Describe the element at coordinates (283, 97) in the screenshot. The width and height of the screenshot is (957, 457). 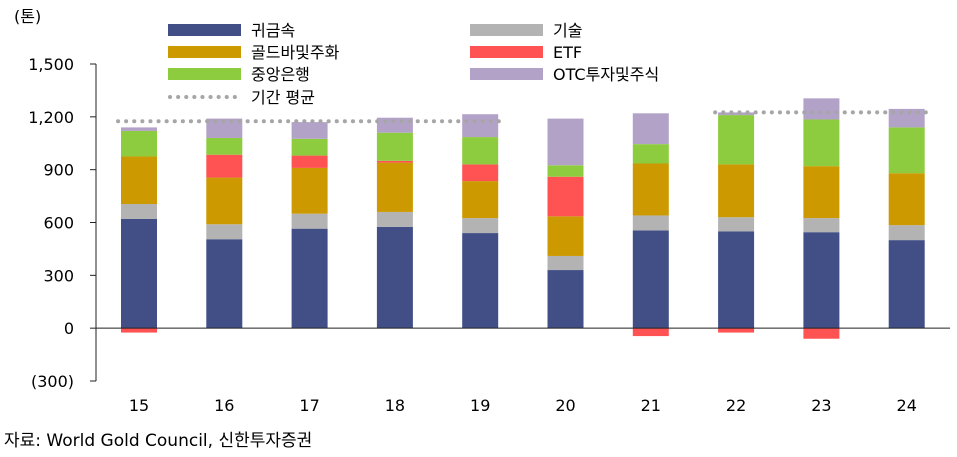
I see `legend-label: 기간 평균` at that location.